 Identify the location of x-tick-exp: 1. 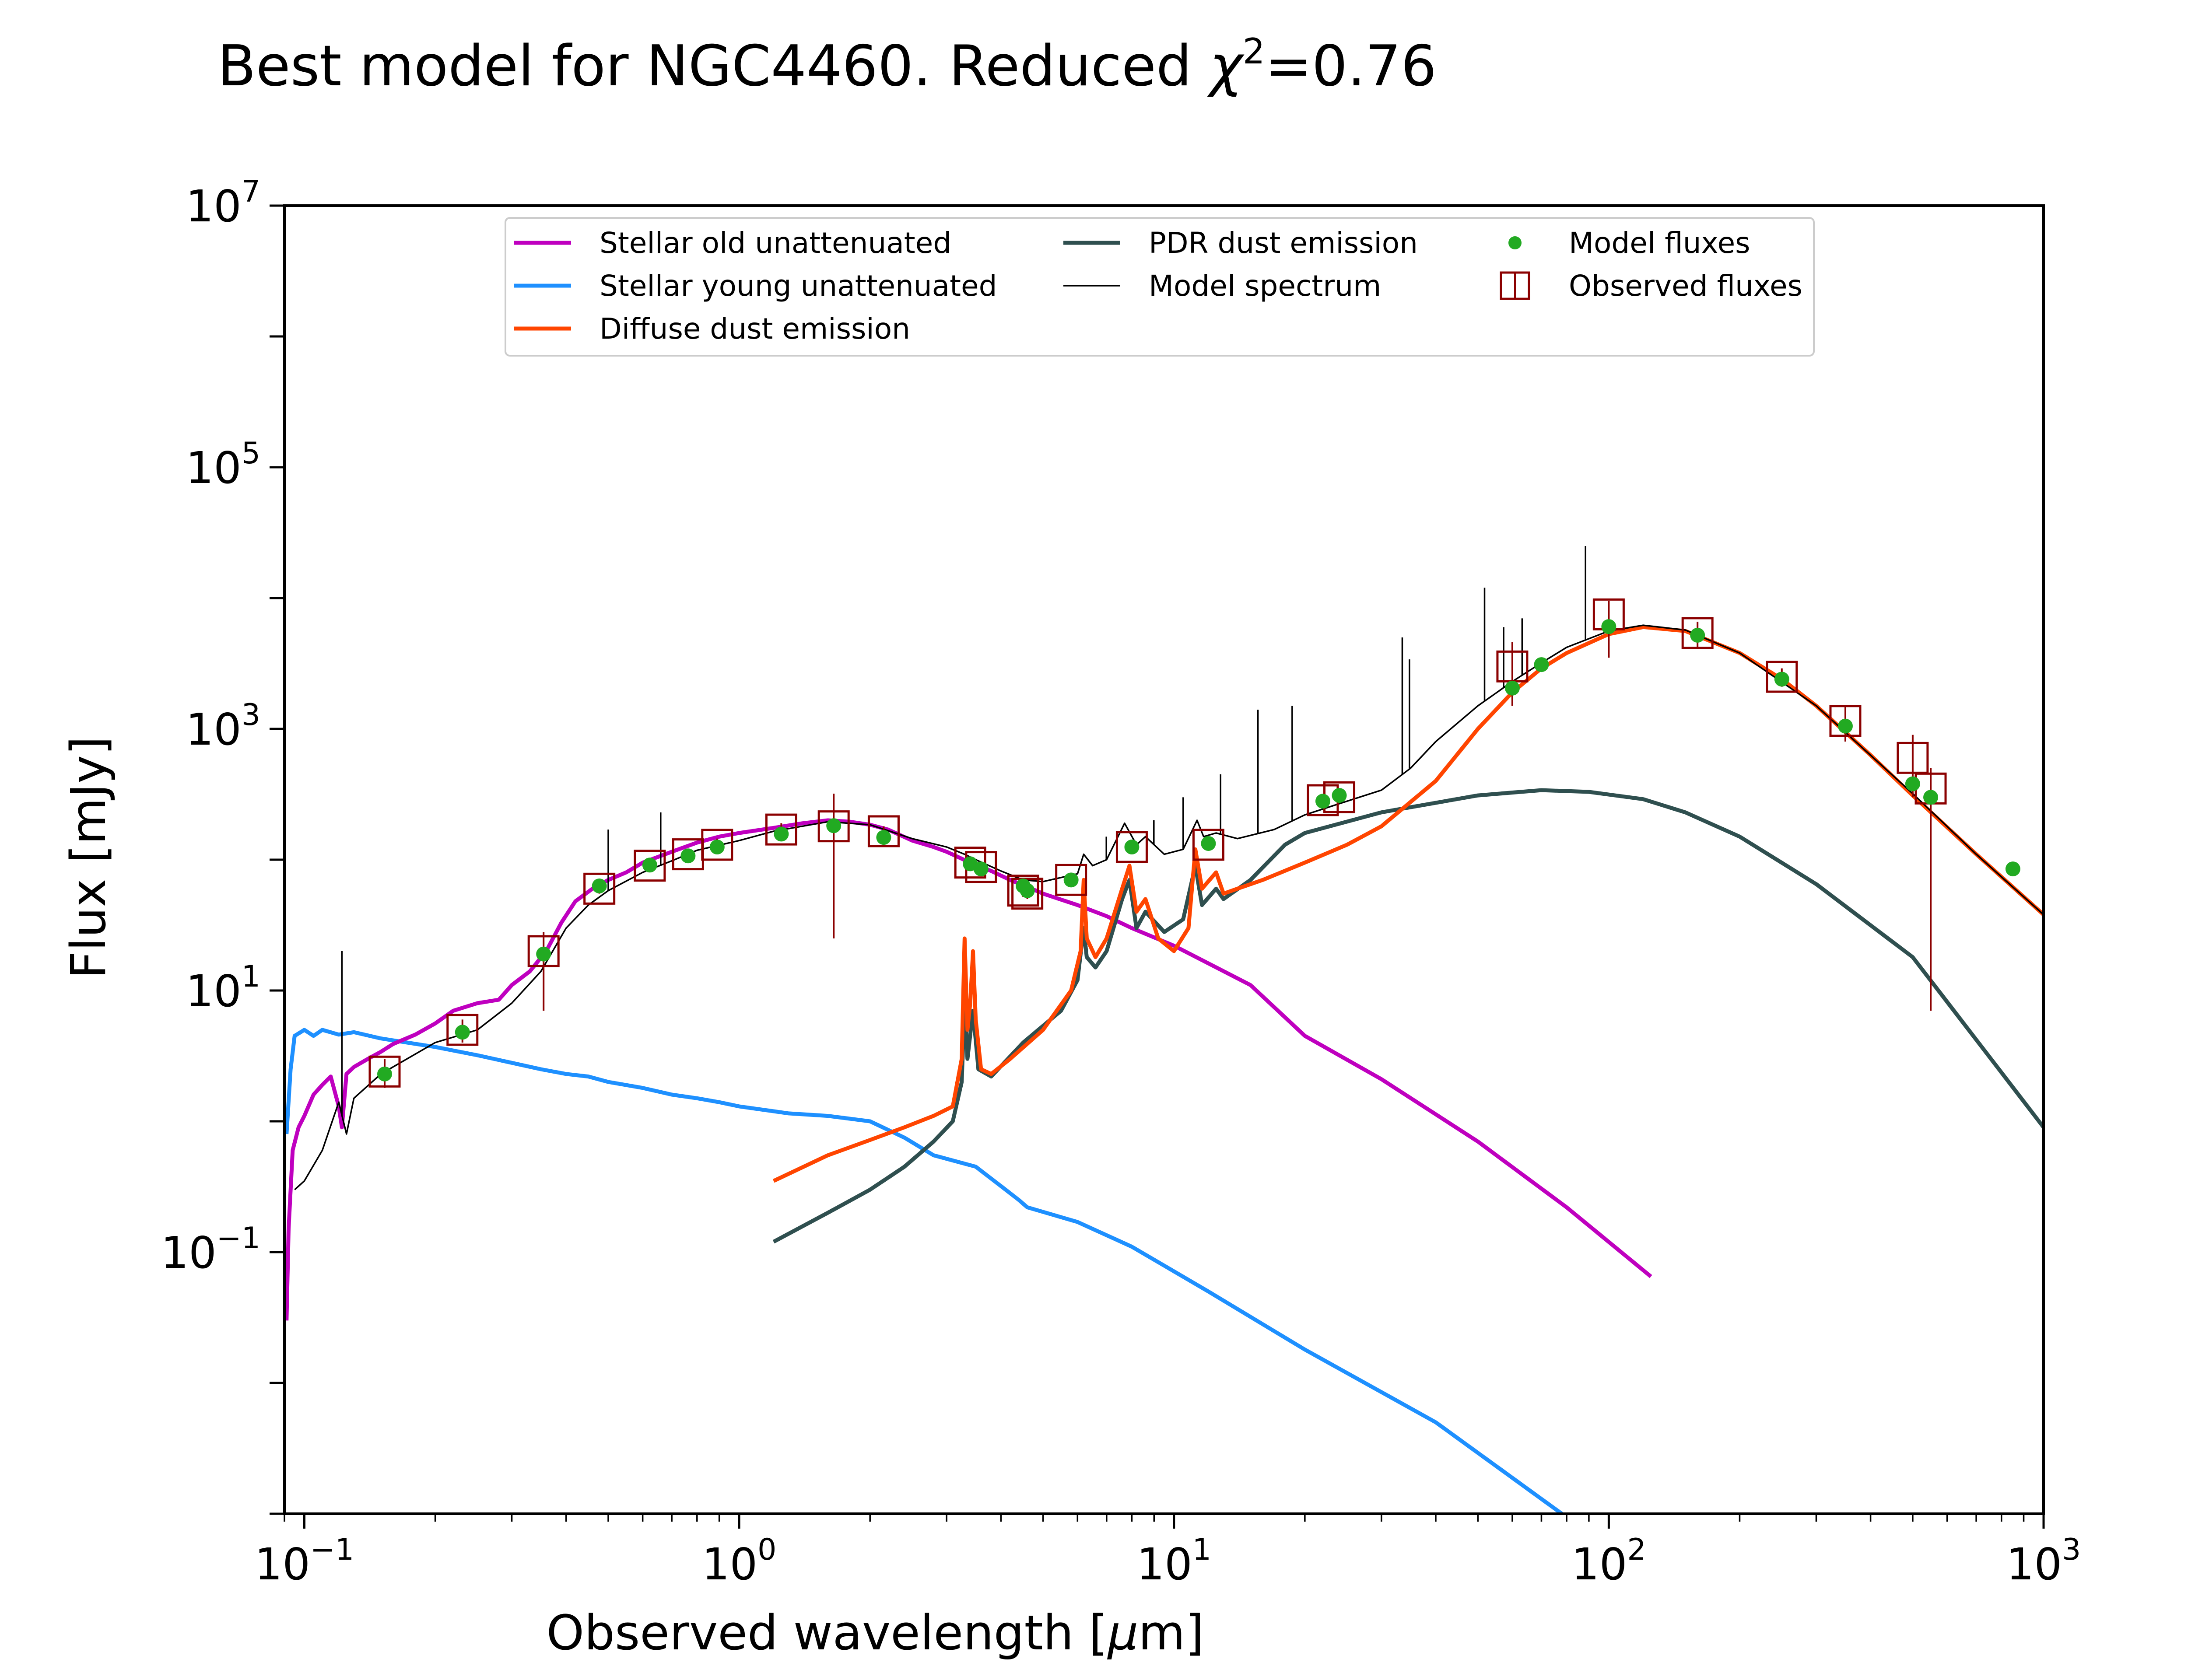
(1201, 1550).